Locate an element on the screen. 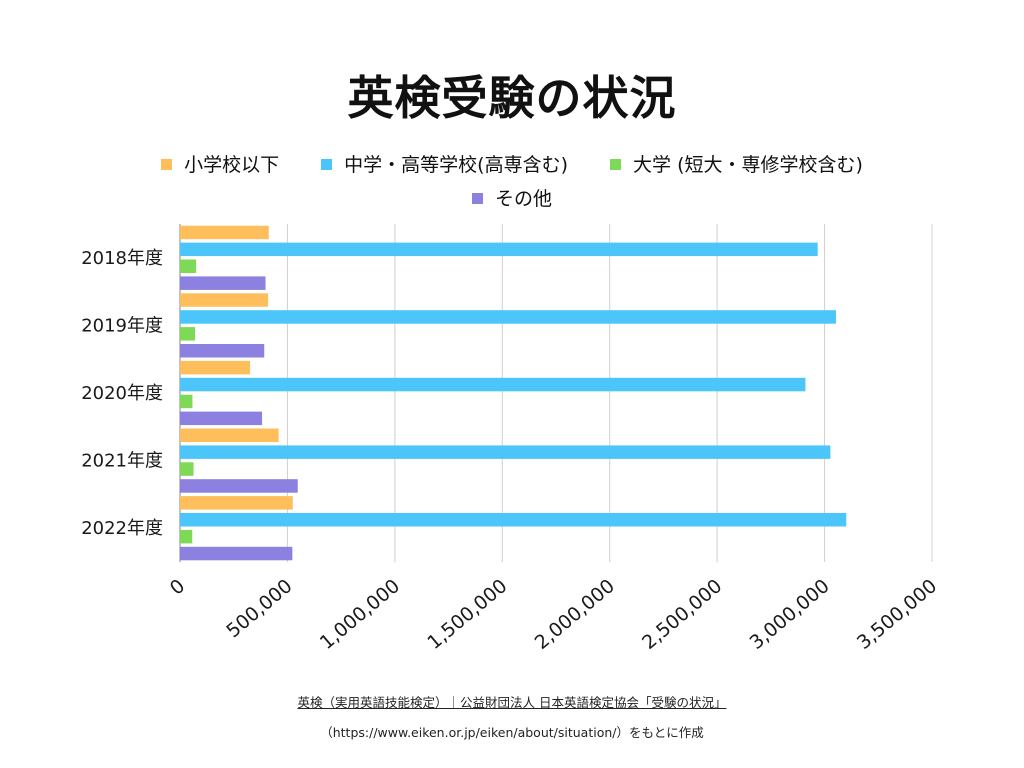  category-label: 2020年度 is located at coordinates (122, 393).